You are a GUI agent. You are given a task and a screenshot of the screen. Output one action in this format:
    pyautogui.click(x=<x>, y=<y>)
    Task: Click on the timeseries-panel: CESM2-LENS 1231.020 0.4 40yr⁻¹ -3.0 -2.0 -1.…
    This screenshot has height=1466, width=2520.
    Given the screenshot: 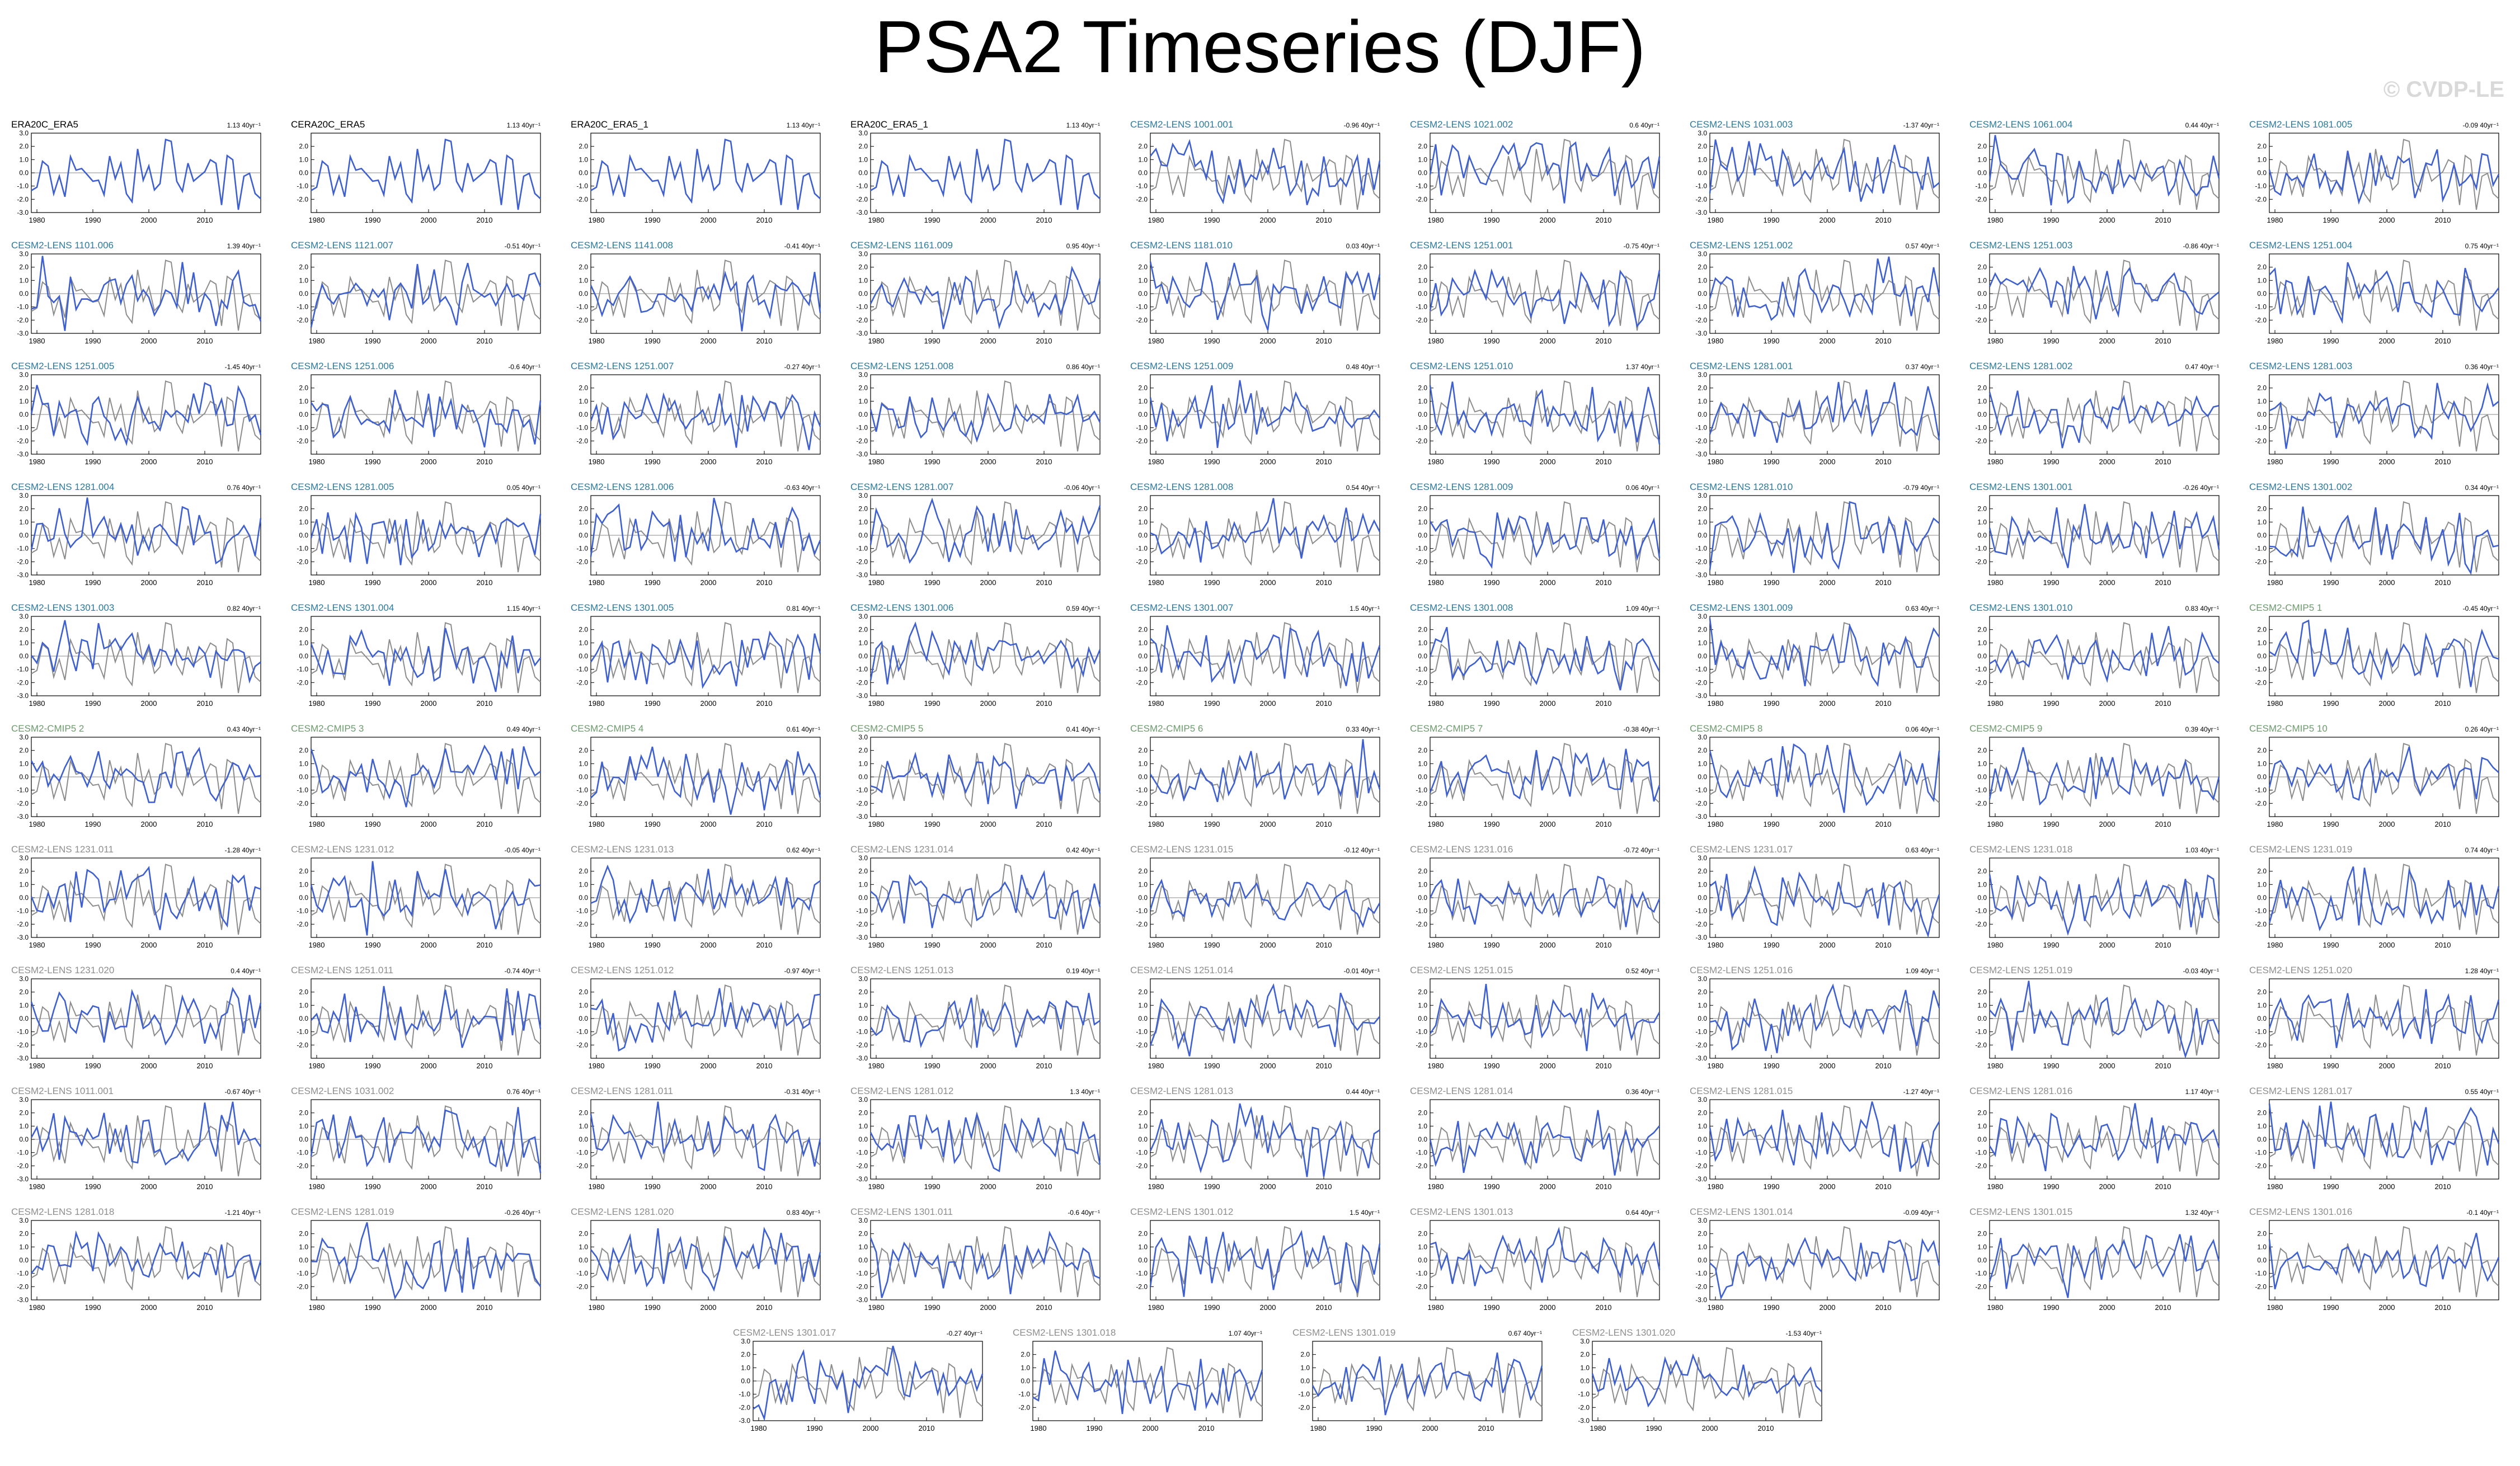 What is the action you would take?
    pyautogui.click(x=136, y=1017)
    